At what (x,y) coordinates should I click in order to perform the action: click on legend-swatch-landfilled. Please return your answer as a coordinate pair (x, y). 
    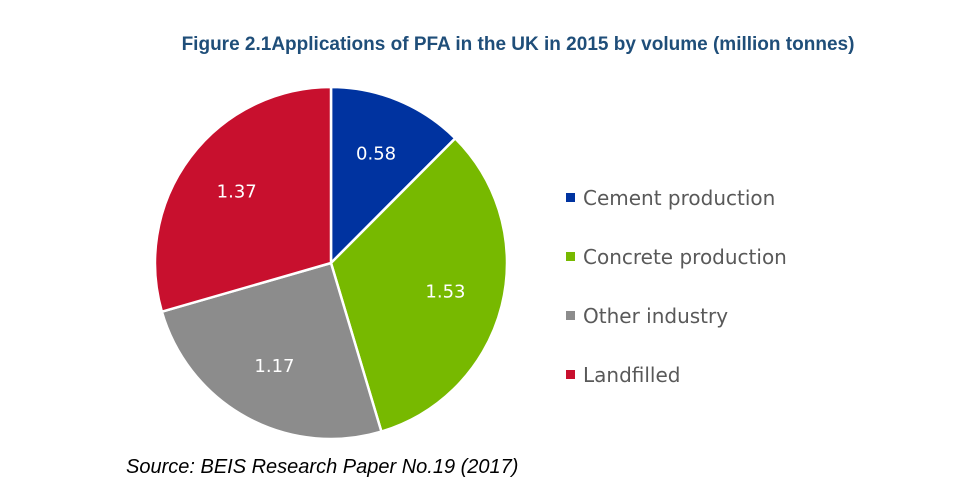
    Looking at the image, I should click on (570, 374).